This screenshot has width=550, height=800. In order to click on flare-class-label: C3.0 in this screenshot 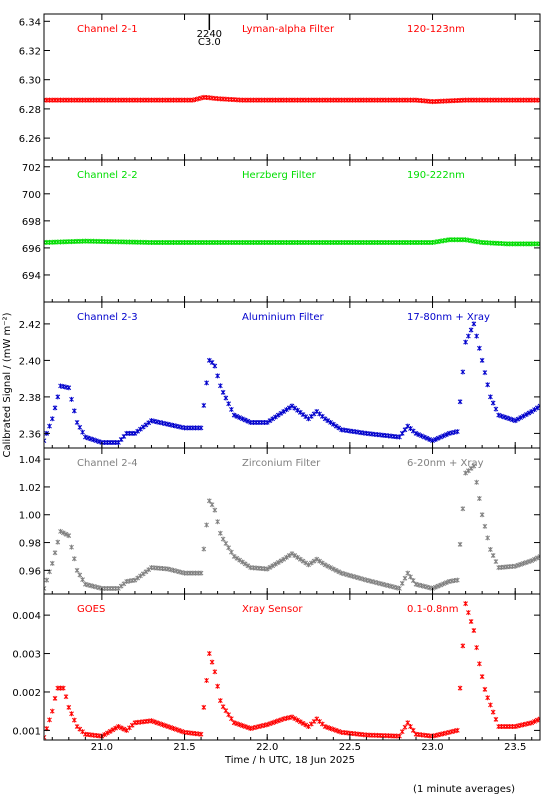, I will do `click(209, 42)`.